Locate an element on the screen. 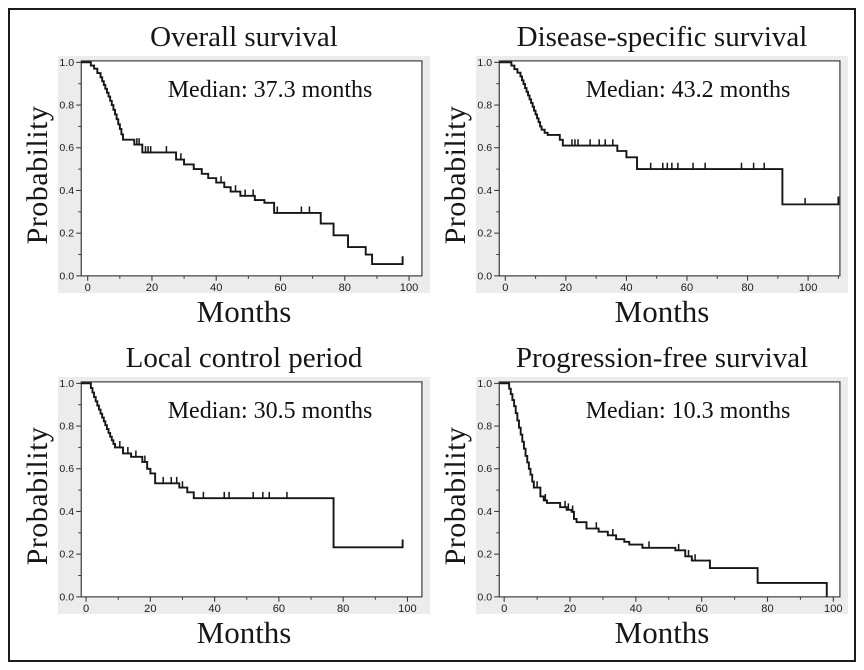  chart-title: Progression-free survival is located at coordinates (662, 358).